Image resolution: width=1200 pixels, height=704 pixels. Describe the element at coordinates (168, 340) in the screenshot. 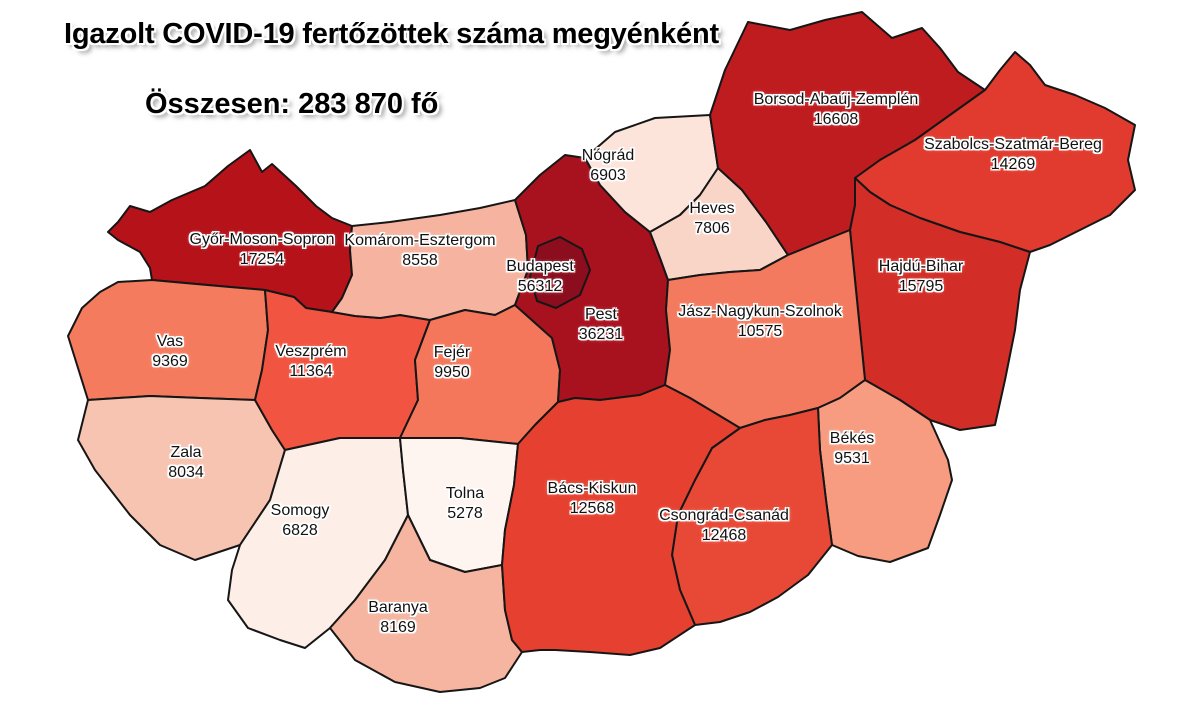

I see `county-shape-vas` at that location.